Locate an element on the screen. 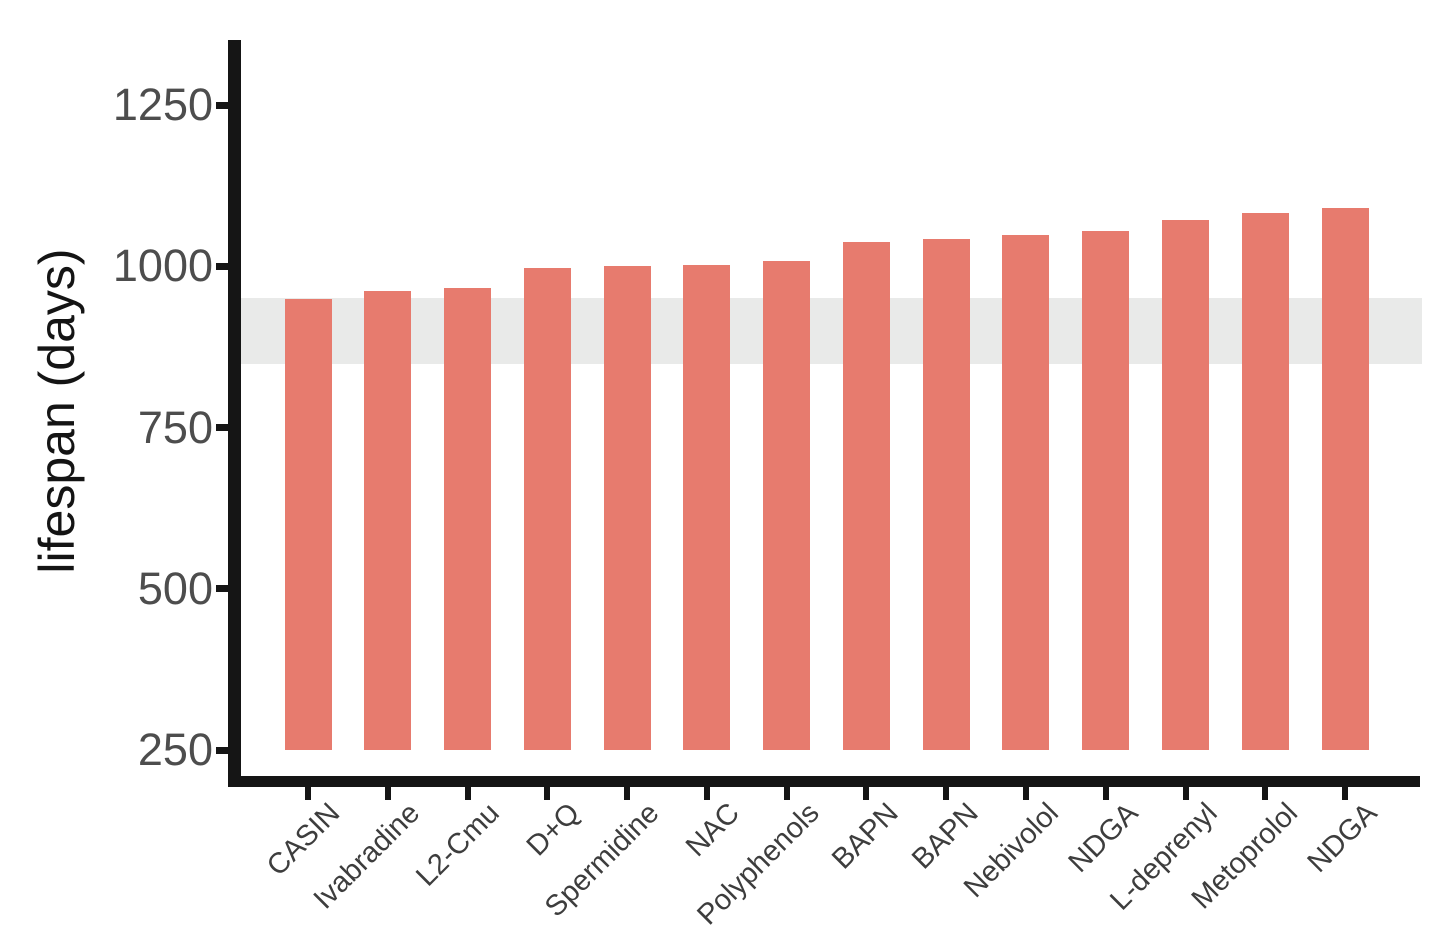 This screenshot has height=937, width=1456. reference-band is located at coordinates (831, 331).